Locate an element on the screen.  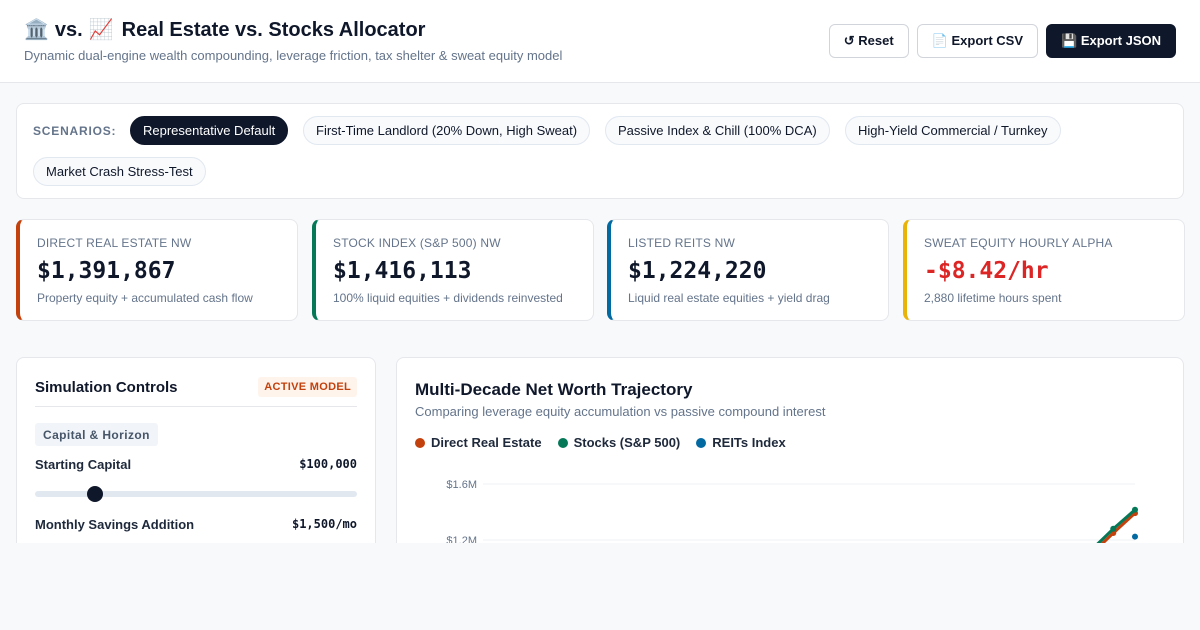
viewport-fold is located at coordinates (600, 586).